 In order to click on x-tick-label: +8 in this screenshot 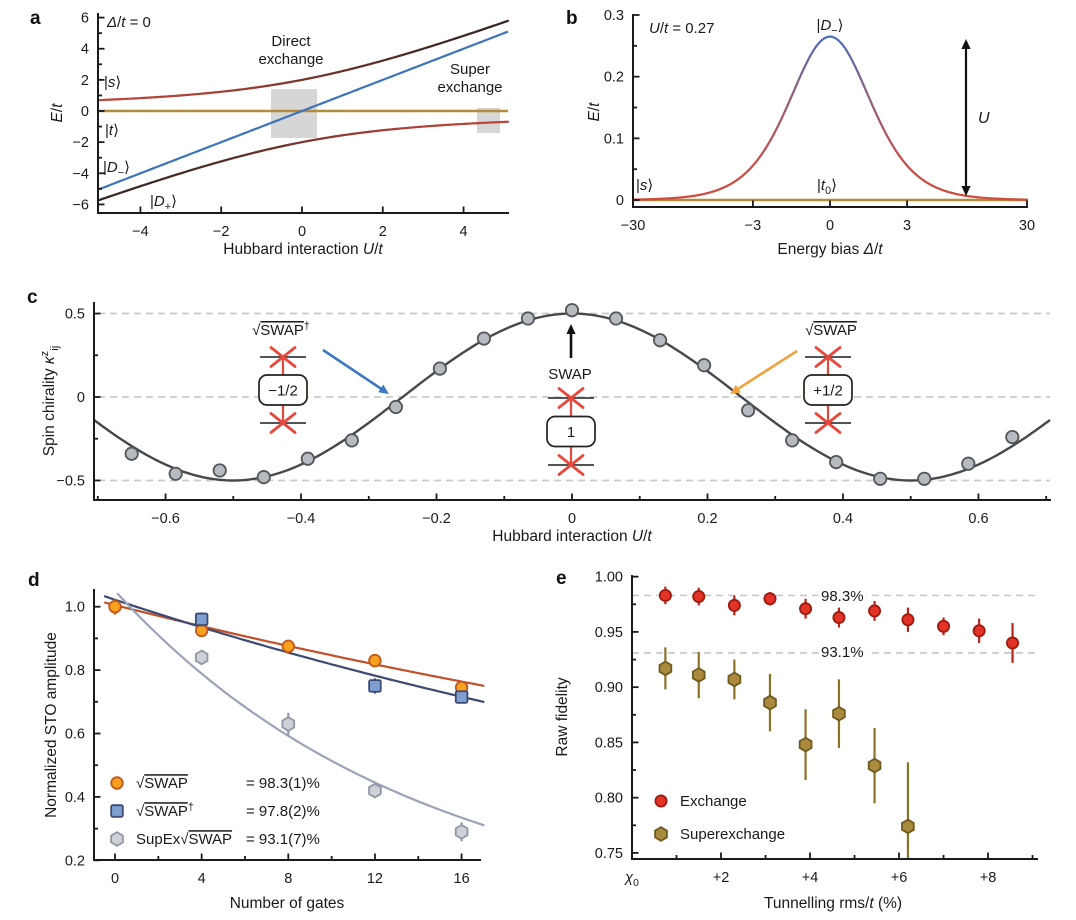, I will do `click(988, 878)`.